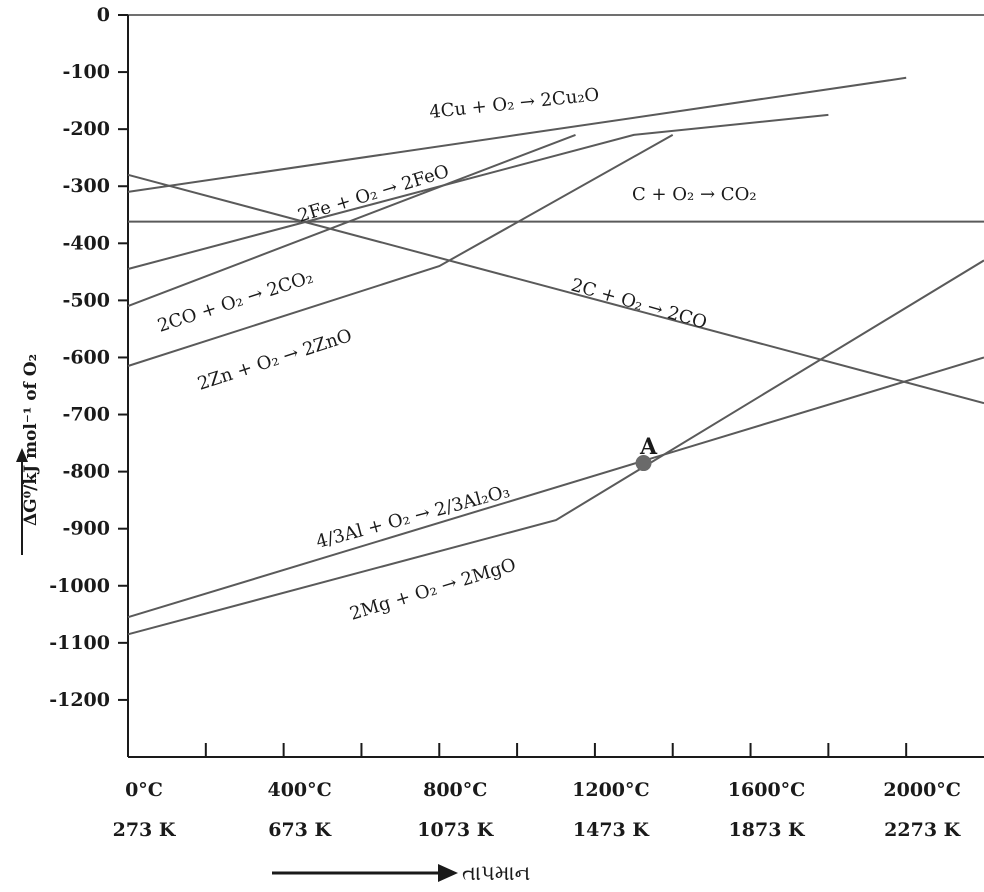 This screenshot has height=892, width=984. I want to click on y-tick-label: -800, so click(86, 472).